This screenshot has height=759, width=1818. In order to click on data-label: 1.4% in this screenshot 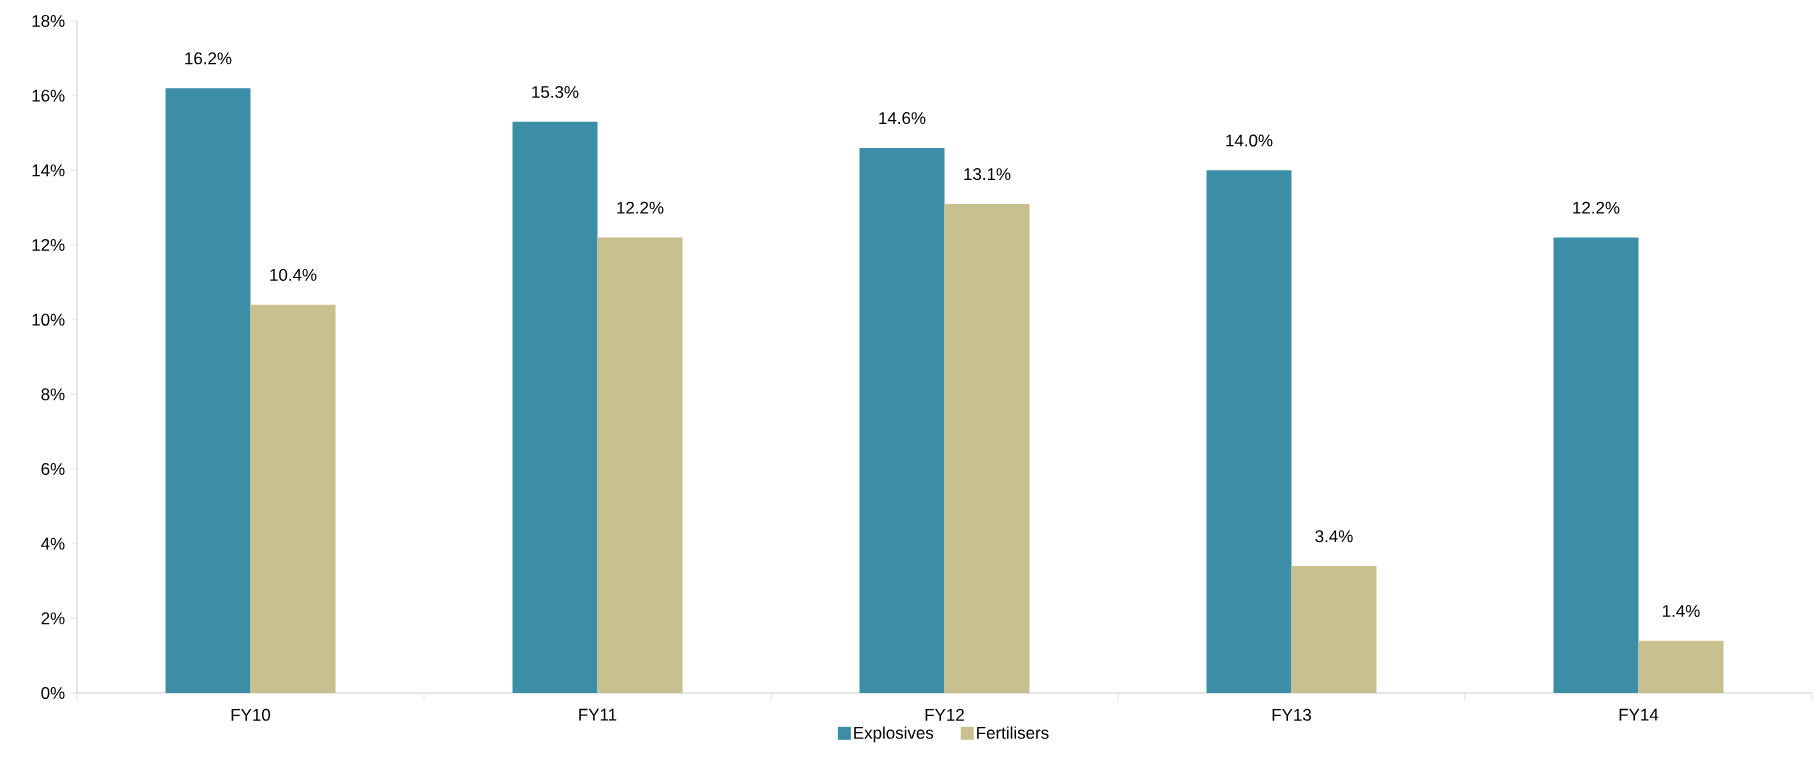, I will do `click(1681, 611)`.